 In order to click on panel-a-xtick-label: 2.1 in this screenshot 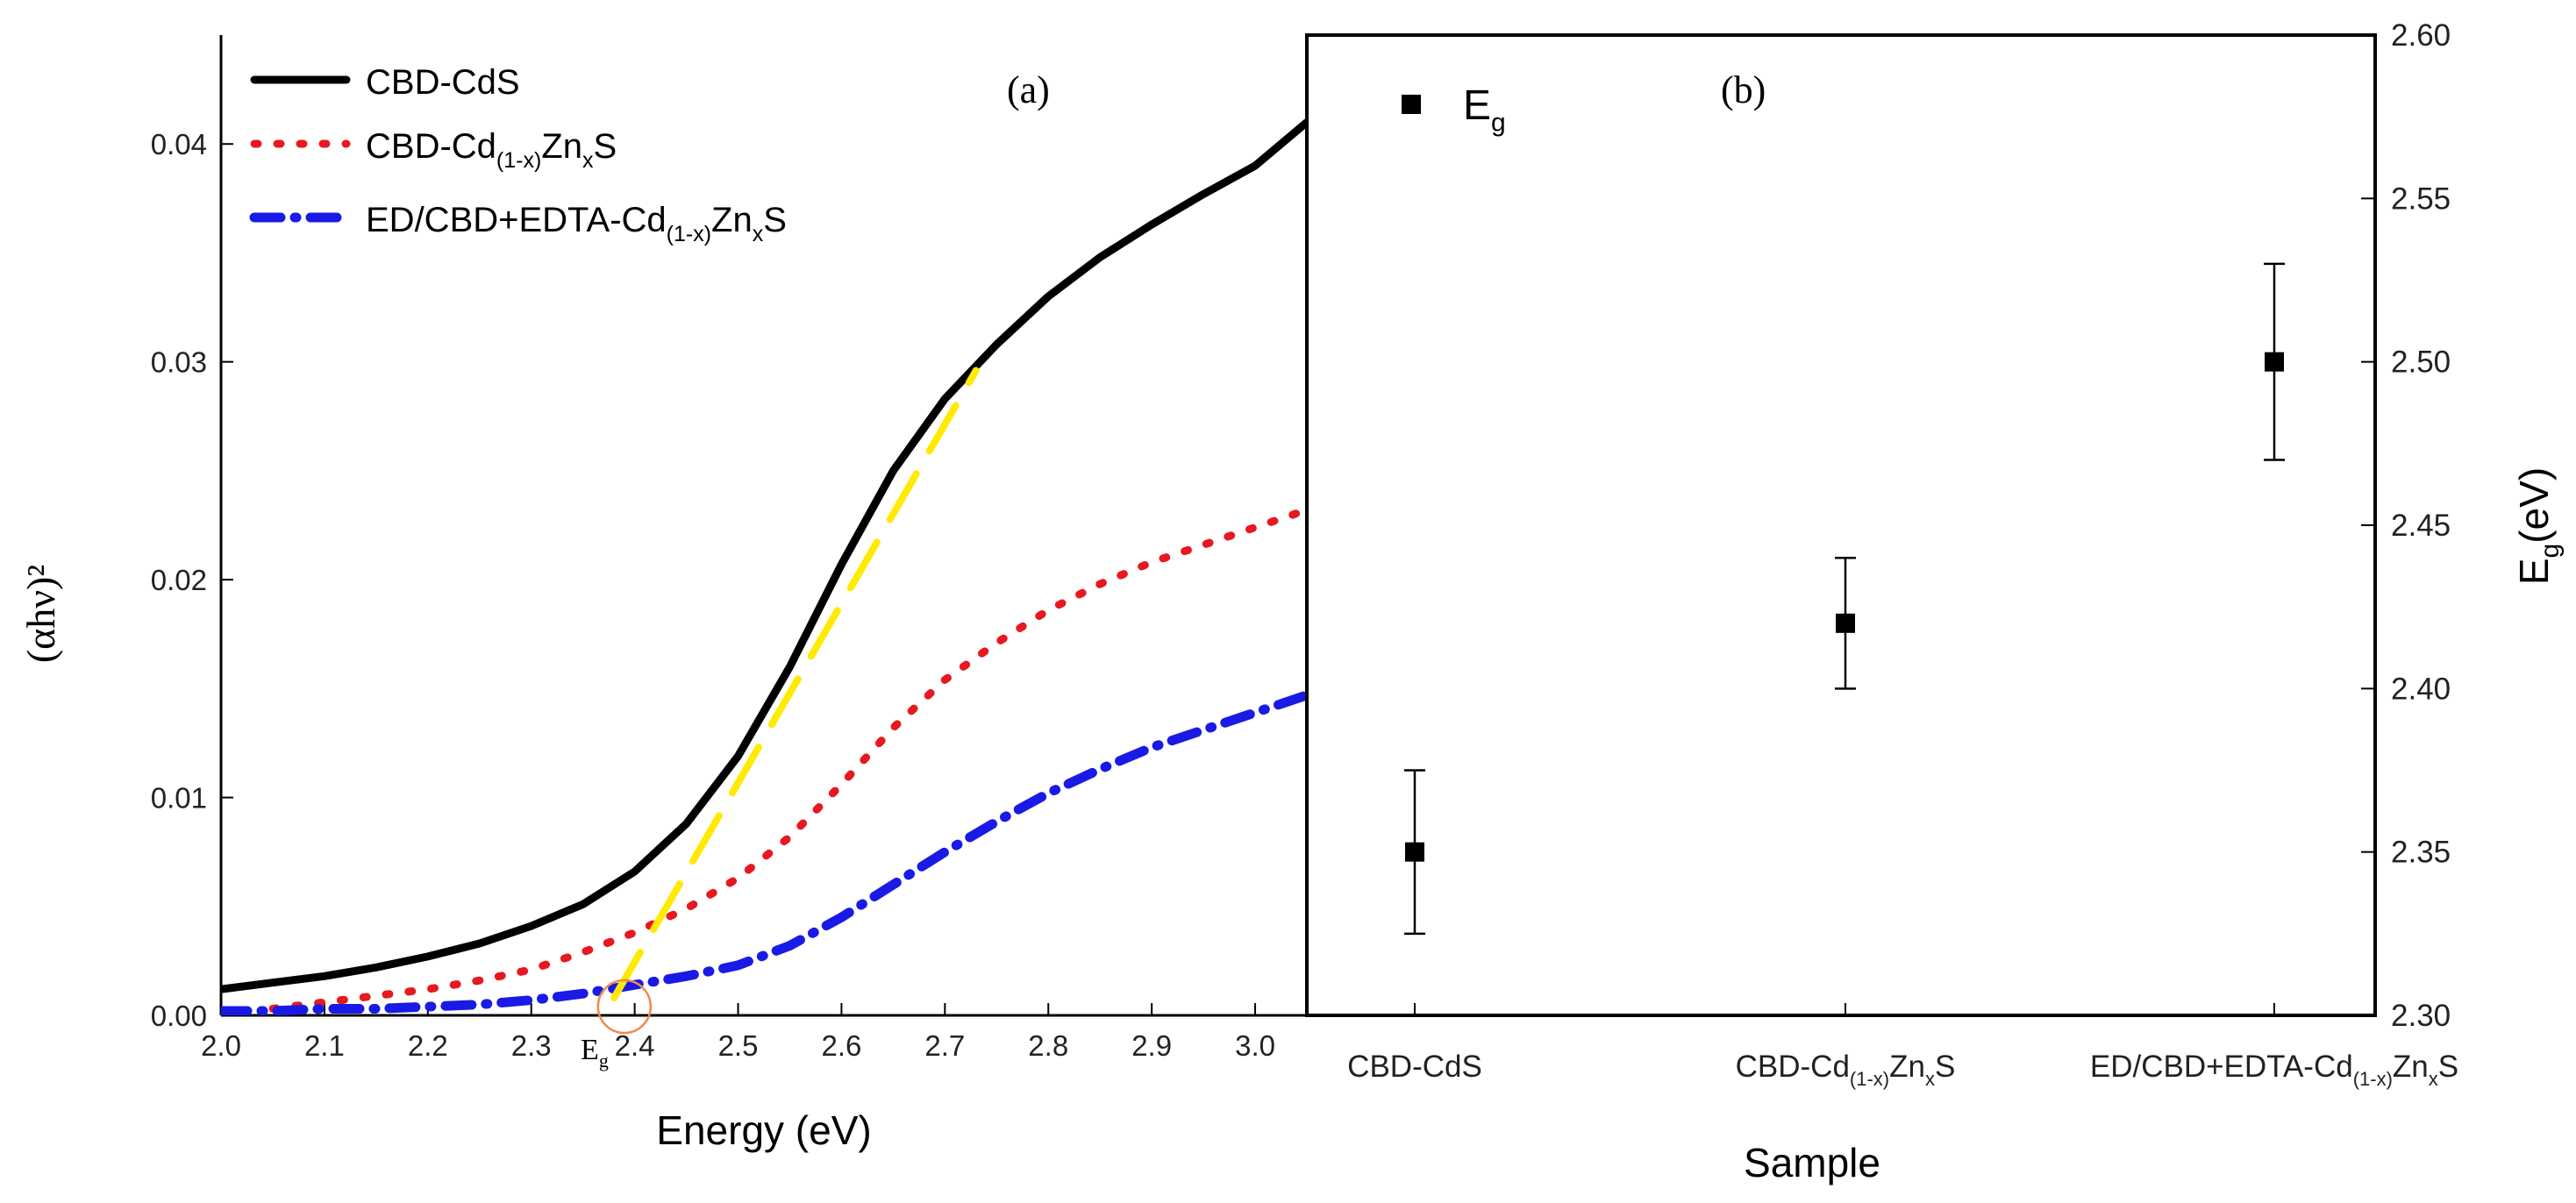, I will do `click(325, 1045)`.